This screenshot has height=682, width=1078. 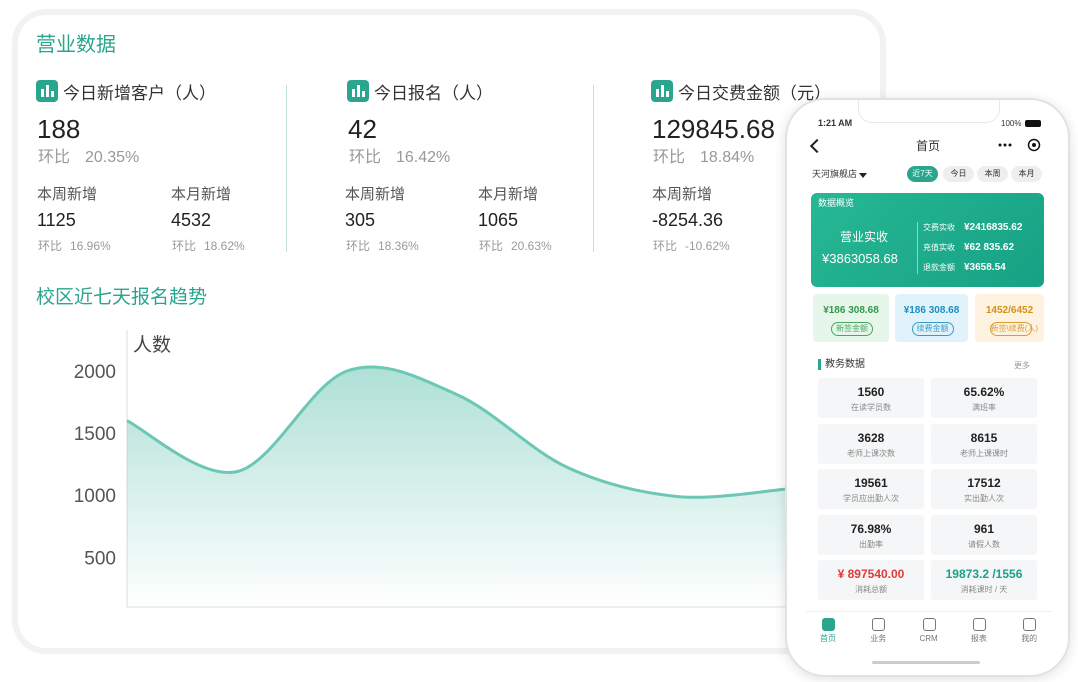 I want to click on stat-value: 76.98%, so click(x=871, y=528).